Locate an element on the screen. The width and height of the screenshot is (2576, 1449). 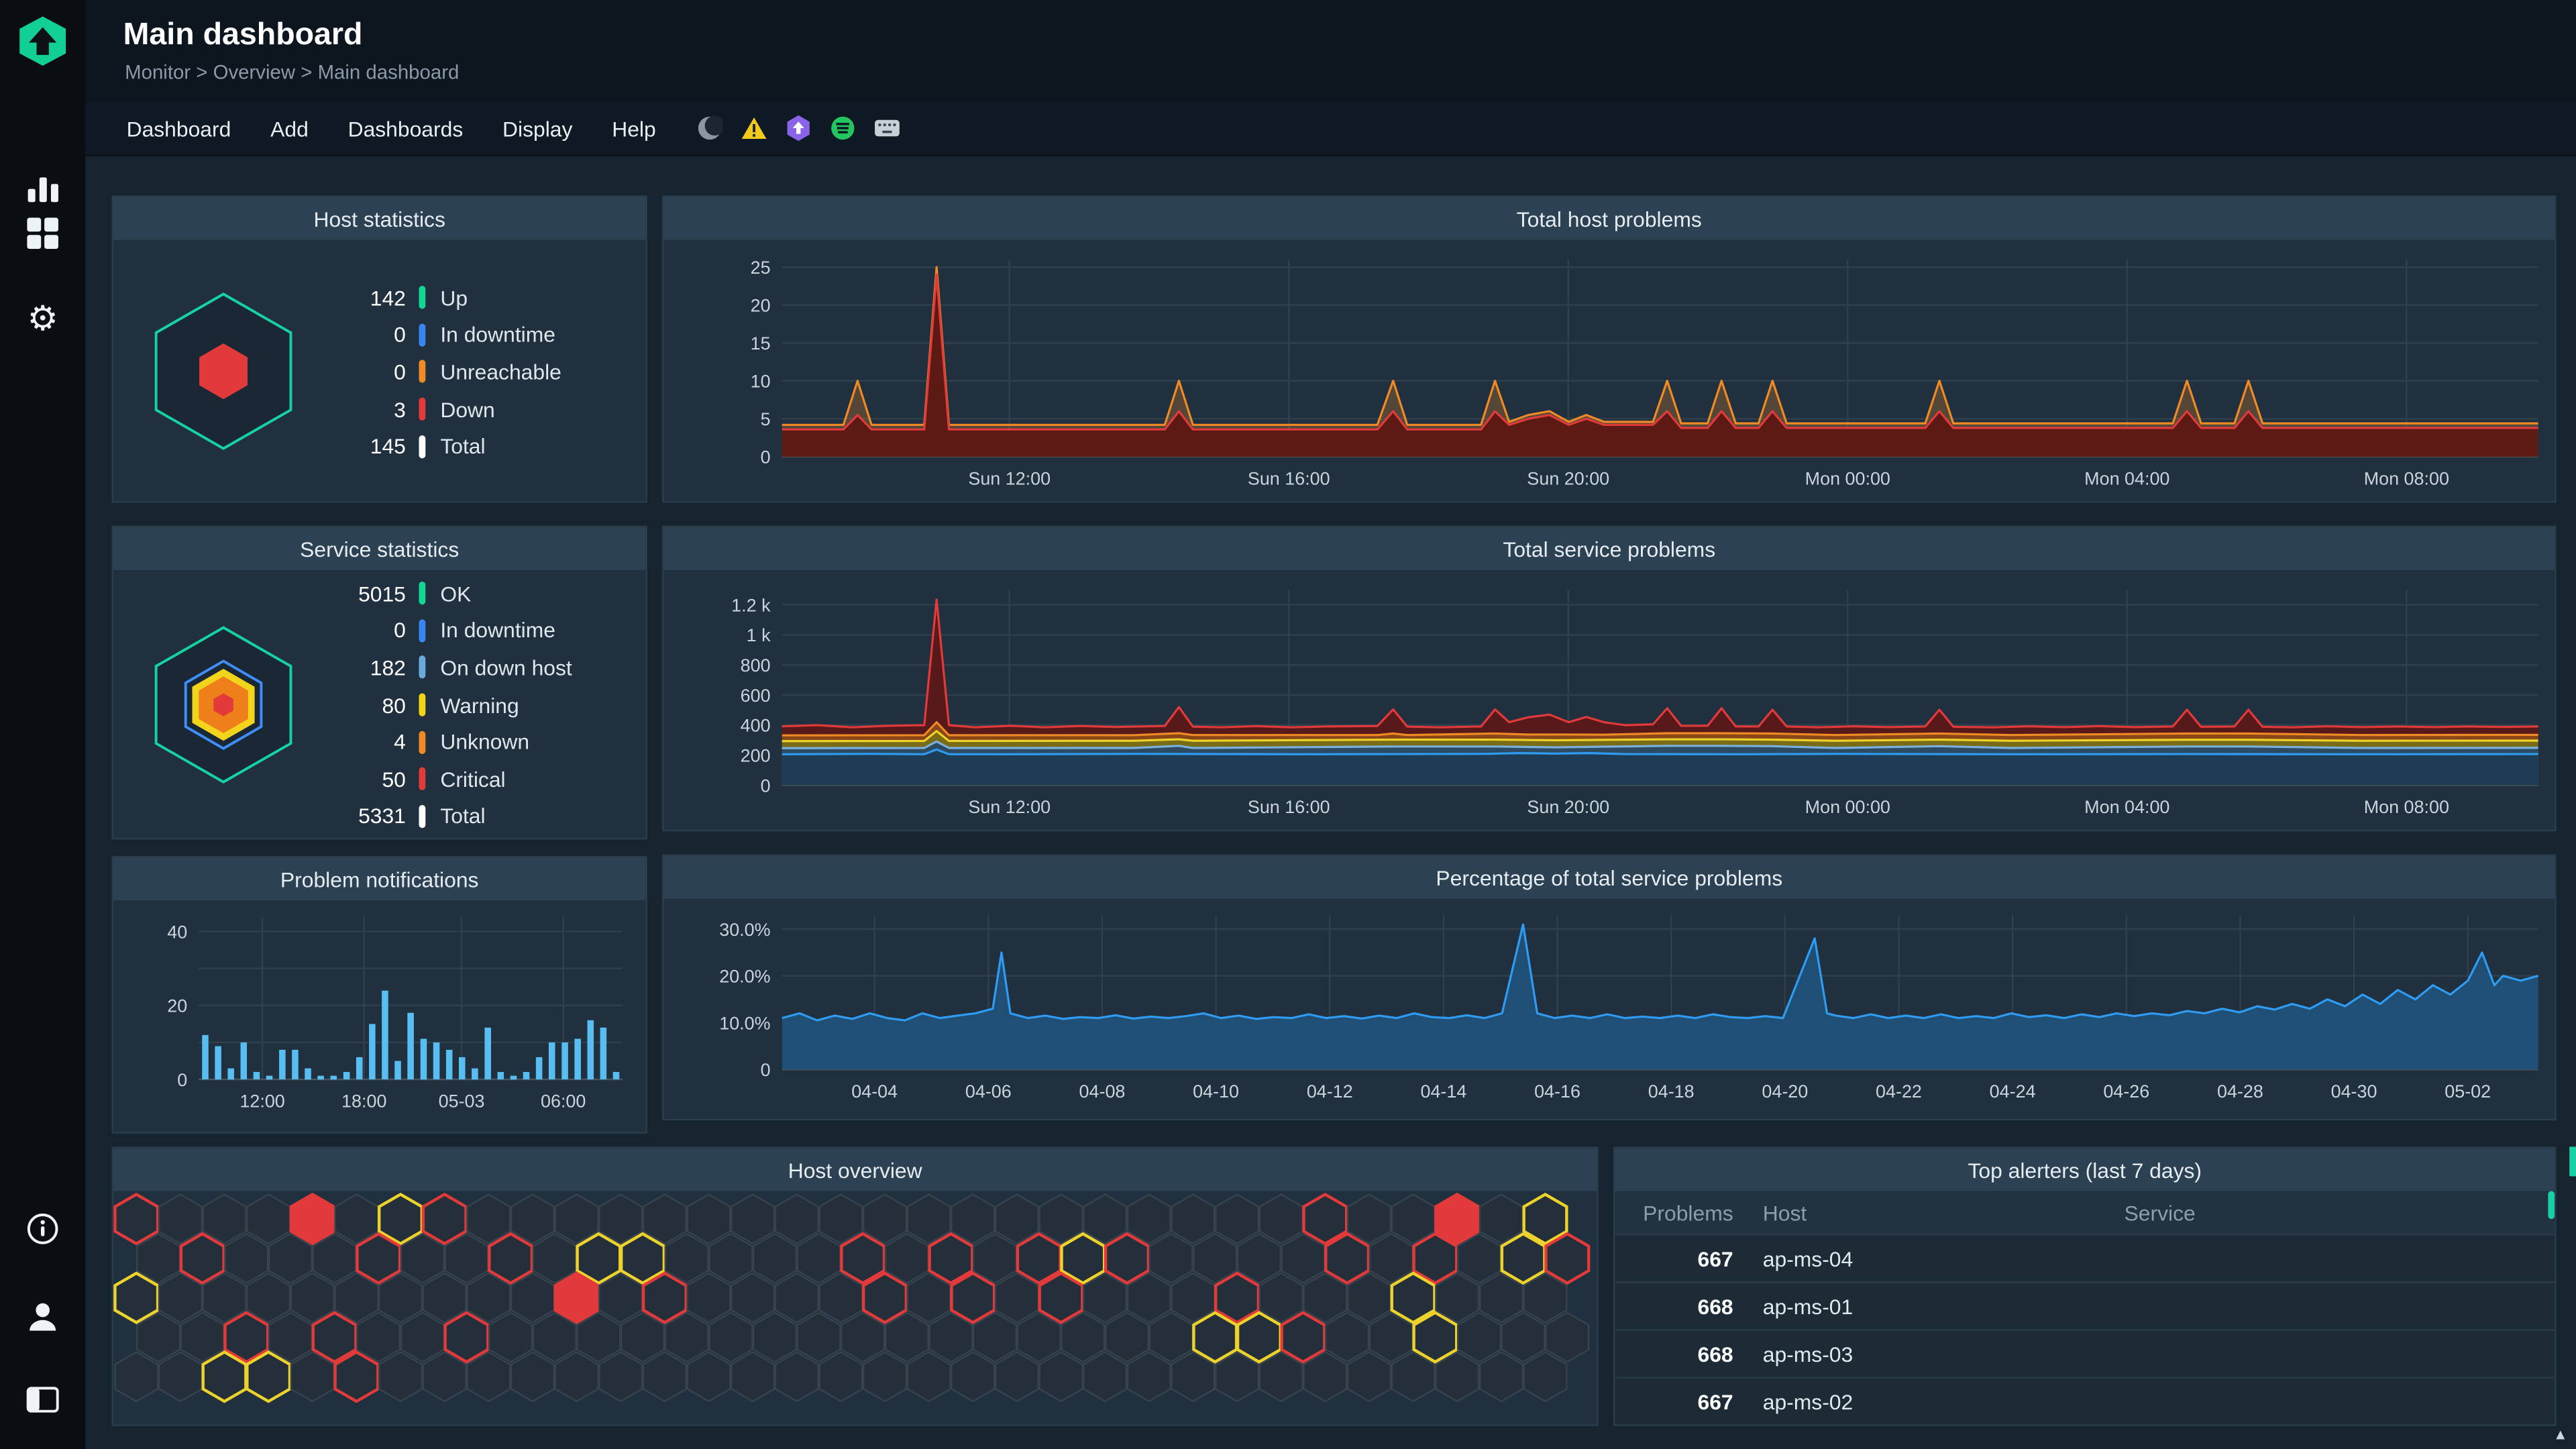
column-header-host: Host is located at coordinates (1784, 1212).